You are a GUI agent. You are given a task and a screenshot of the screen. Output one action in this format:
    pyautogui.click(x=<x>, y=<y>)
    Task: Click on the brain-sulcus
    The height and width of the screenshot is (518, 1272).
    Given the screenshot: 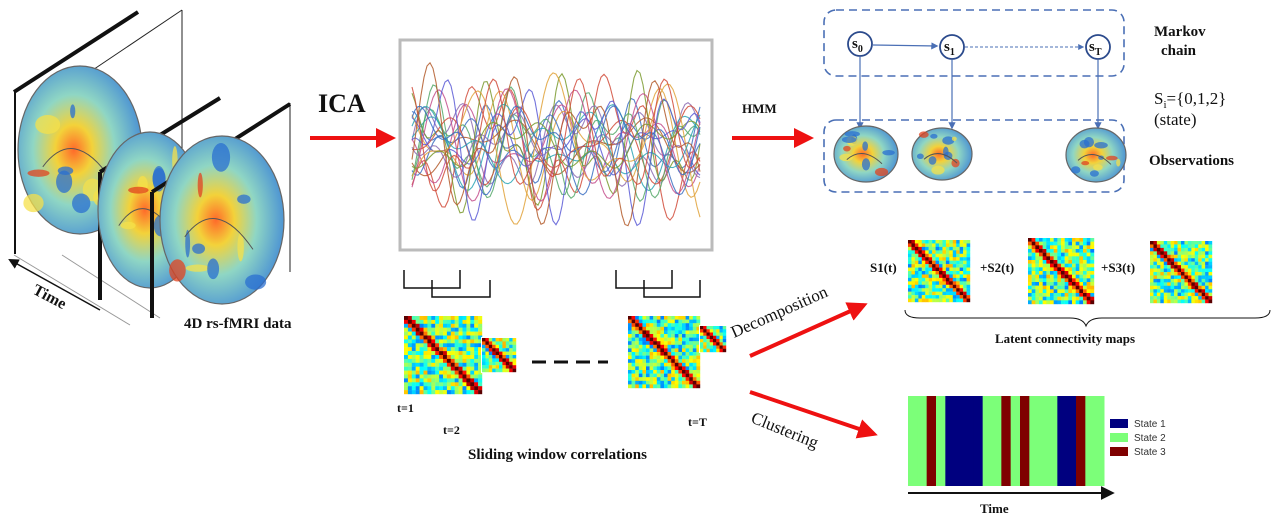 What is the action you would take?
    pyautogui.click(x=940, y=158)
    